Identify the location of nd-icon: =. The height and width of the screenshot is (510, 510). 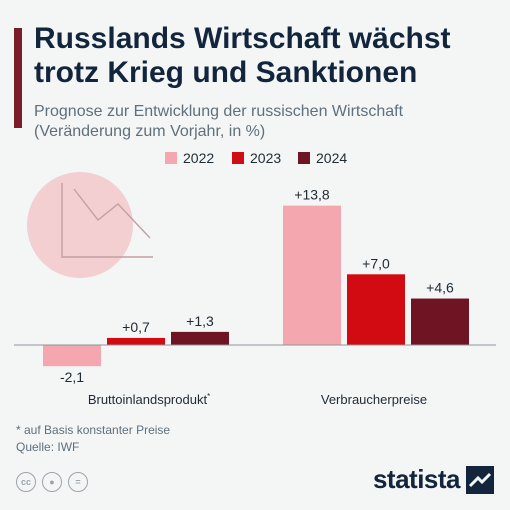
(78, 482).